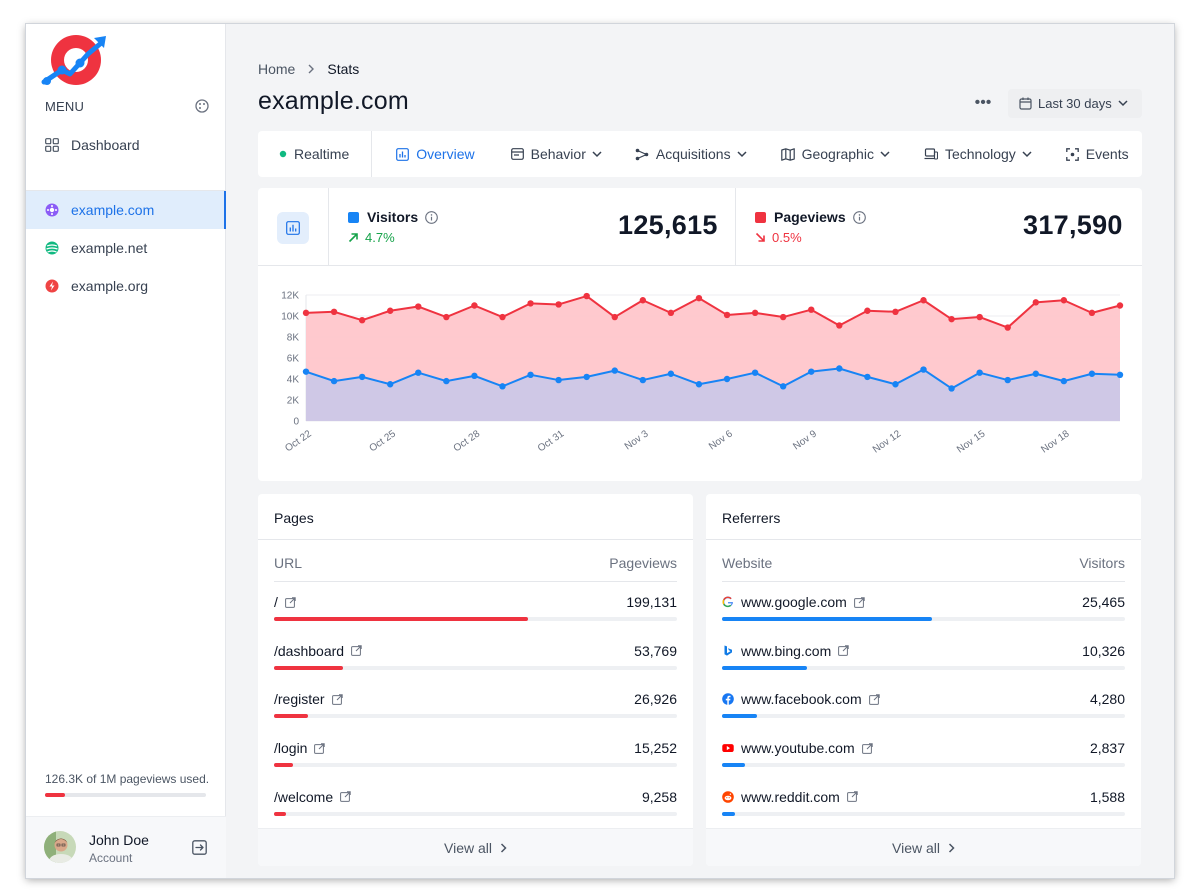 The height and width of the screenshot is (892, 1200). What do you see at coordinates (311, 69) in the screenshot?
I see `chevron-right-icon` at bounding box center [311, 69].